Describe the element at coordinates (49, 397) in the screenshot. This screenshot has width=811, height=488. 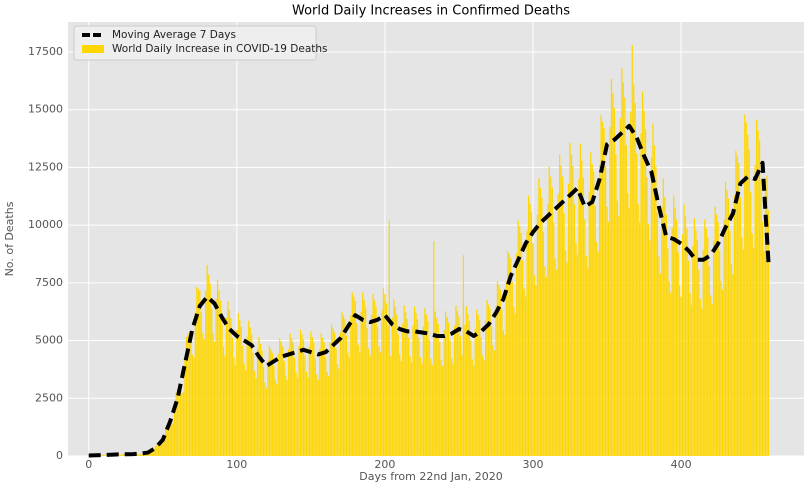
I see `y-tick-label: 2500` at that location.